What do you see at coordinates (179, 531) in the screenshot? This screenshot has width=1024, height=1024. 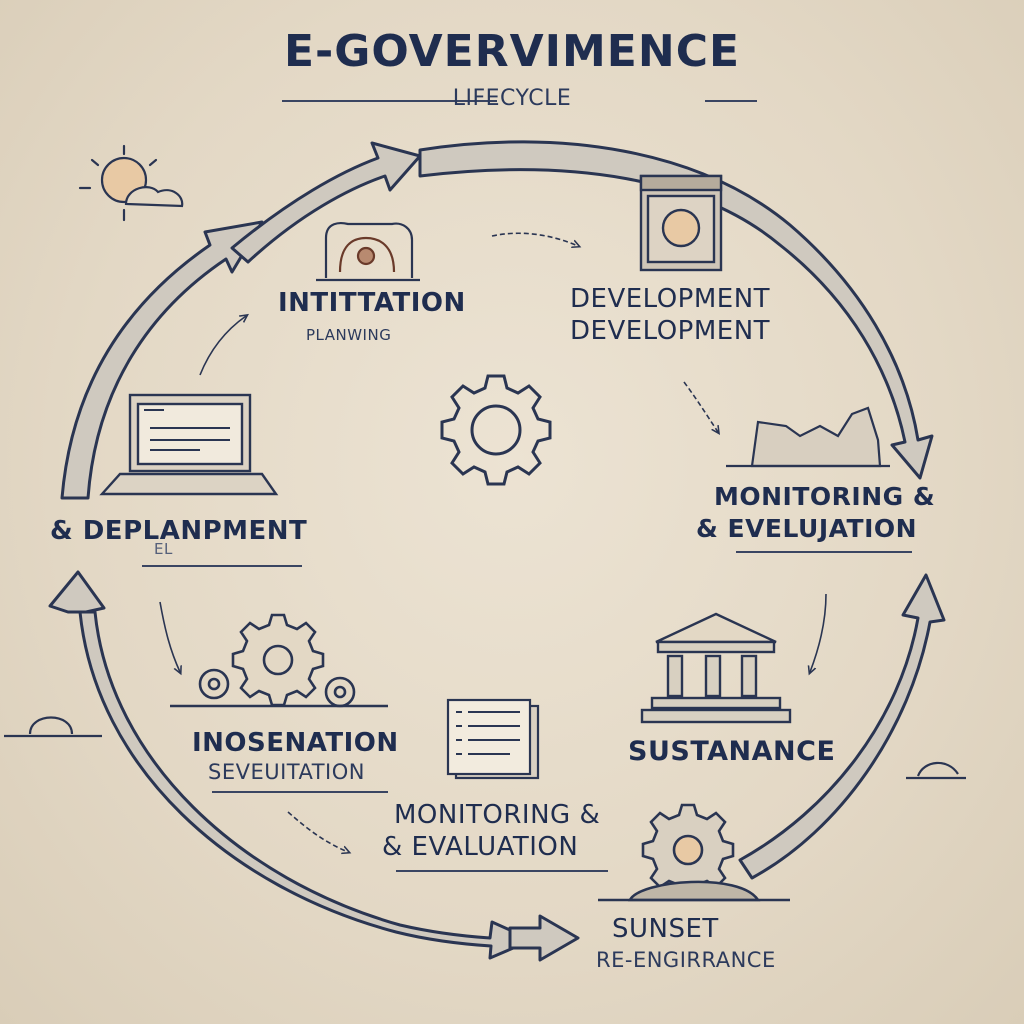 I see `stage-title-deployment: & DEPLANPMENT` at bounding box center [179, 531].